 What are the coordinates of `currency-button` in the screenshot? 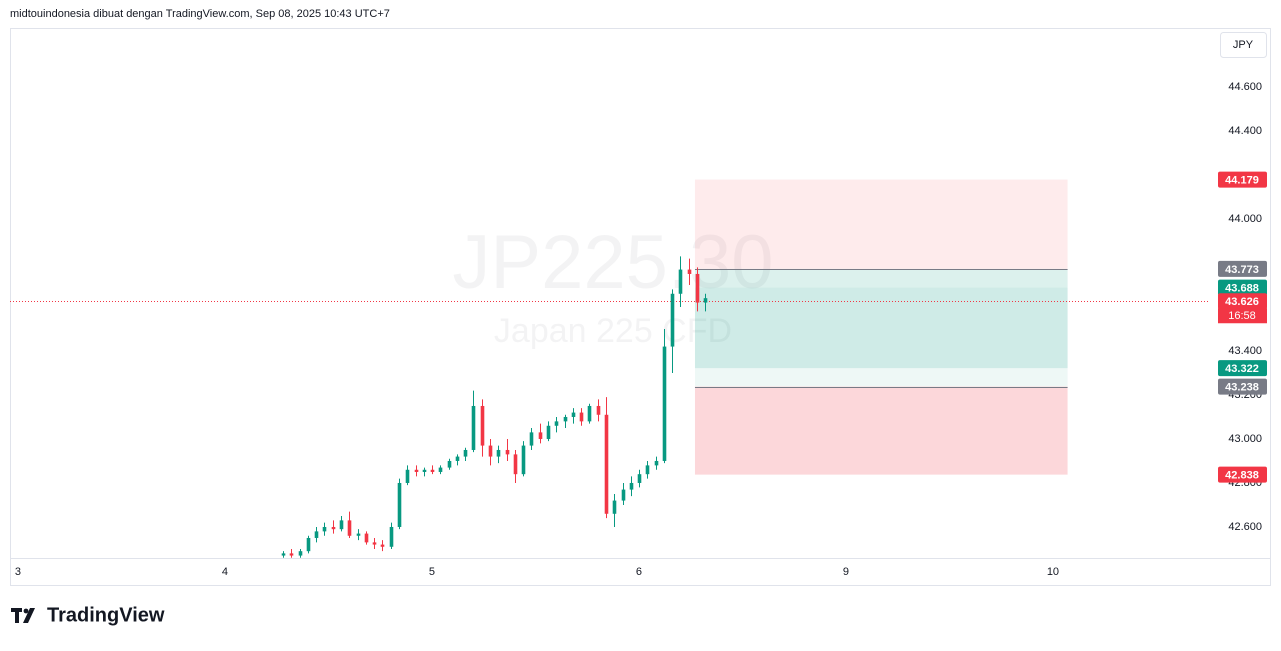 It's located at (1243, 45).